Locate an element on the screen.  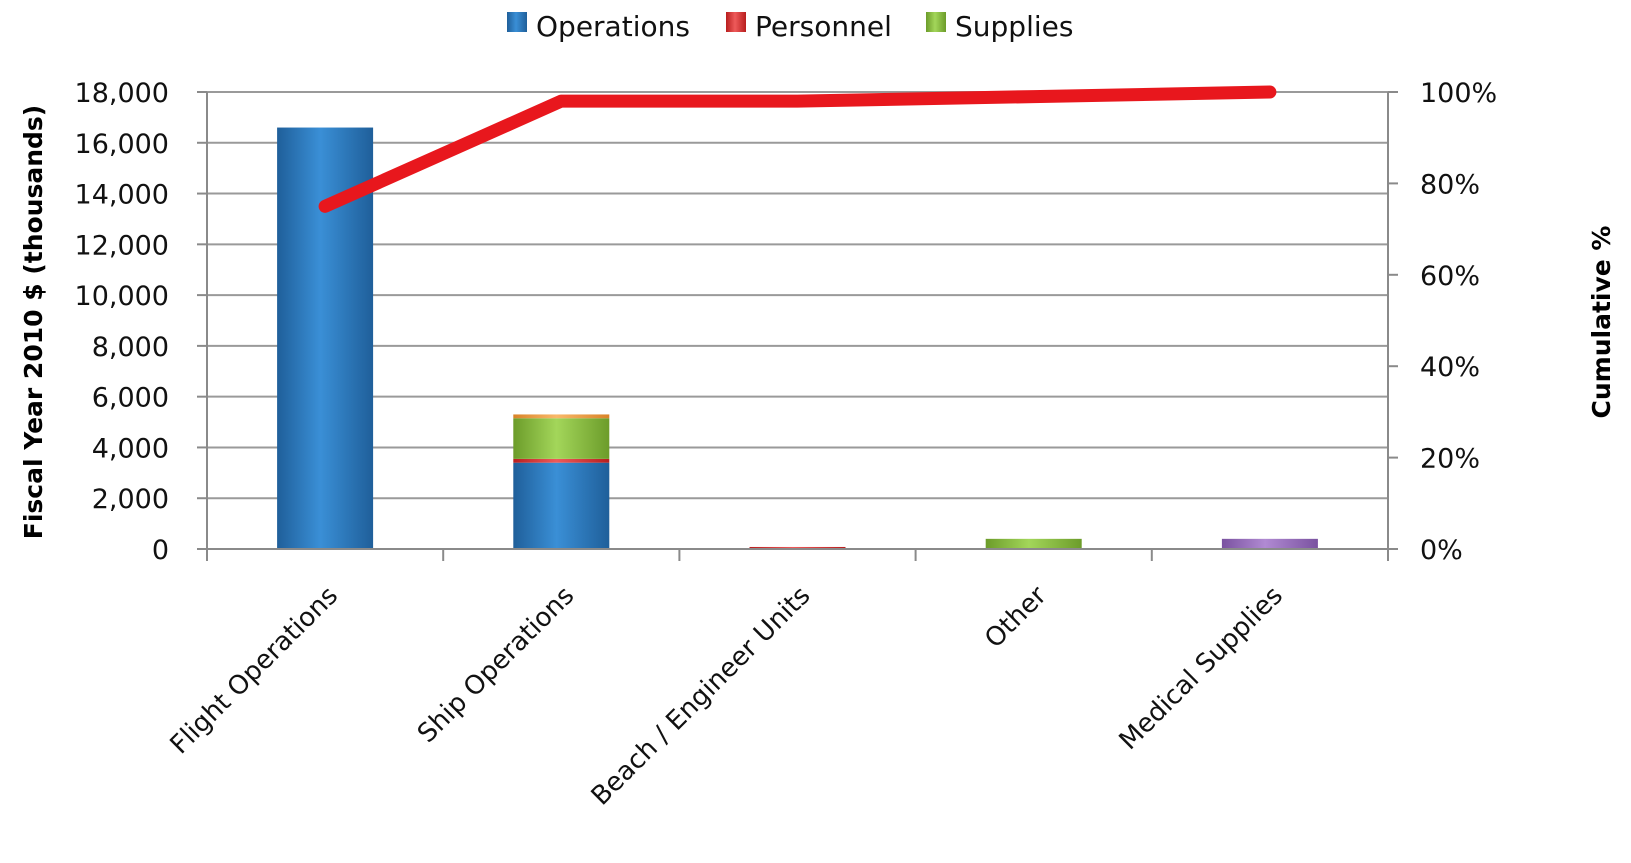
y-tick-label: 12,000 is located at coordinates (122, 245).